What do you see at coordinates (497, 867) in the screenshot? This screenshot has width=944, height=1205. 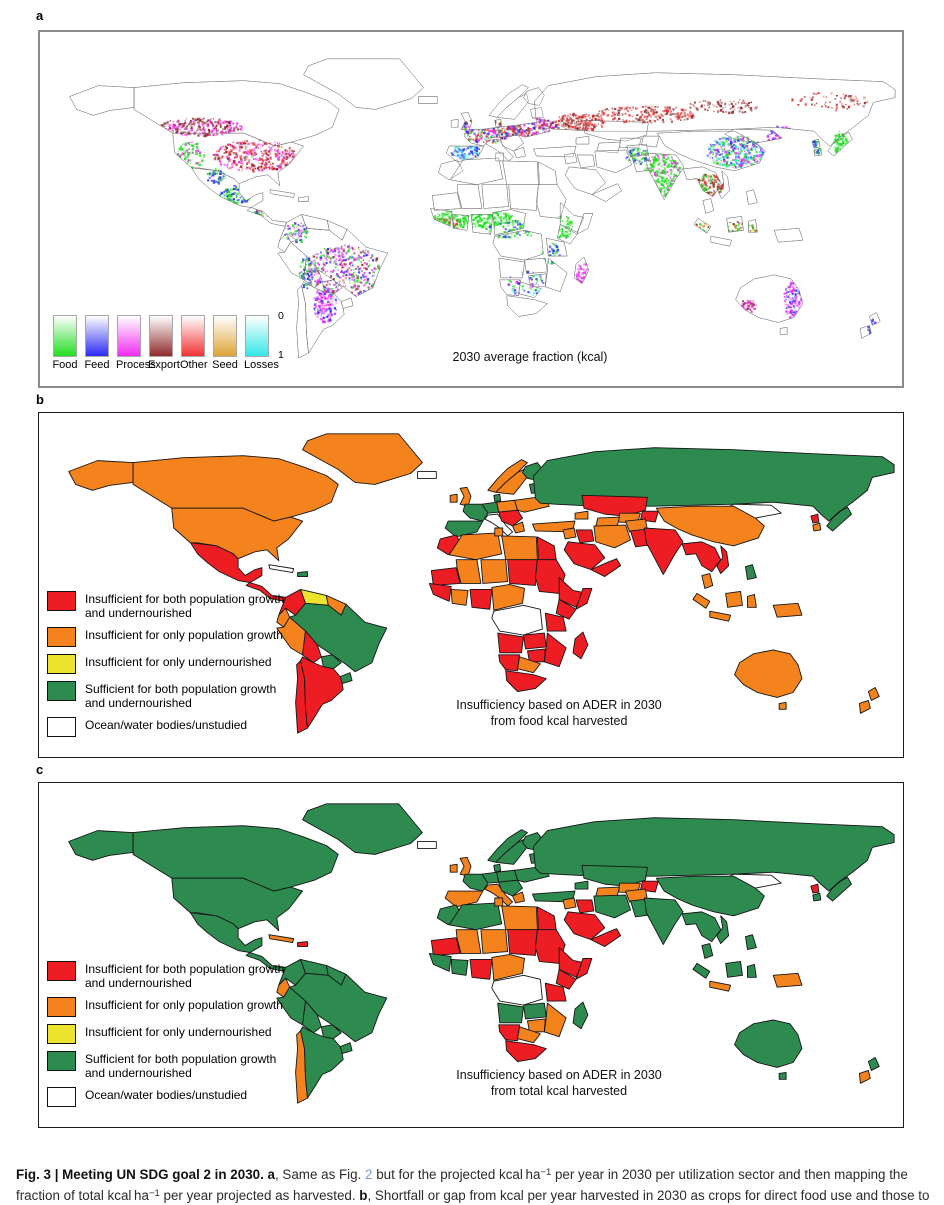 I see `region-denmark` at bounding box center [497, 867].